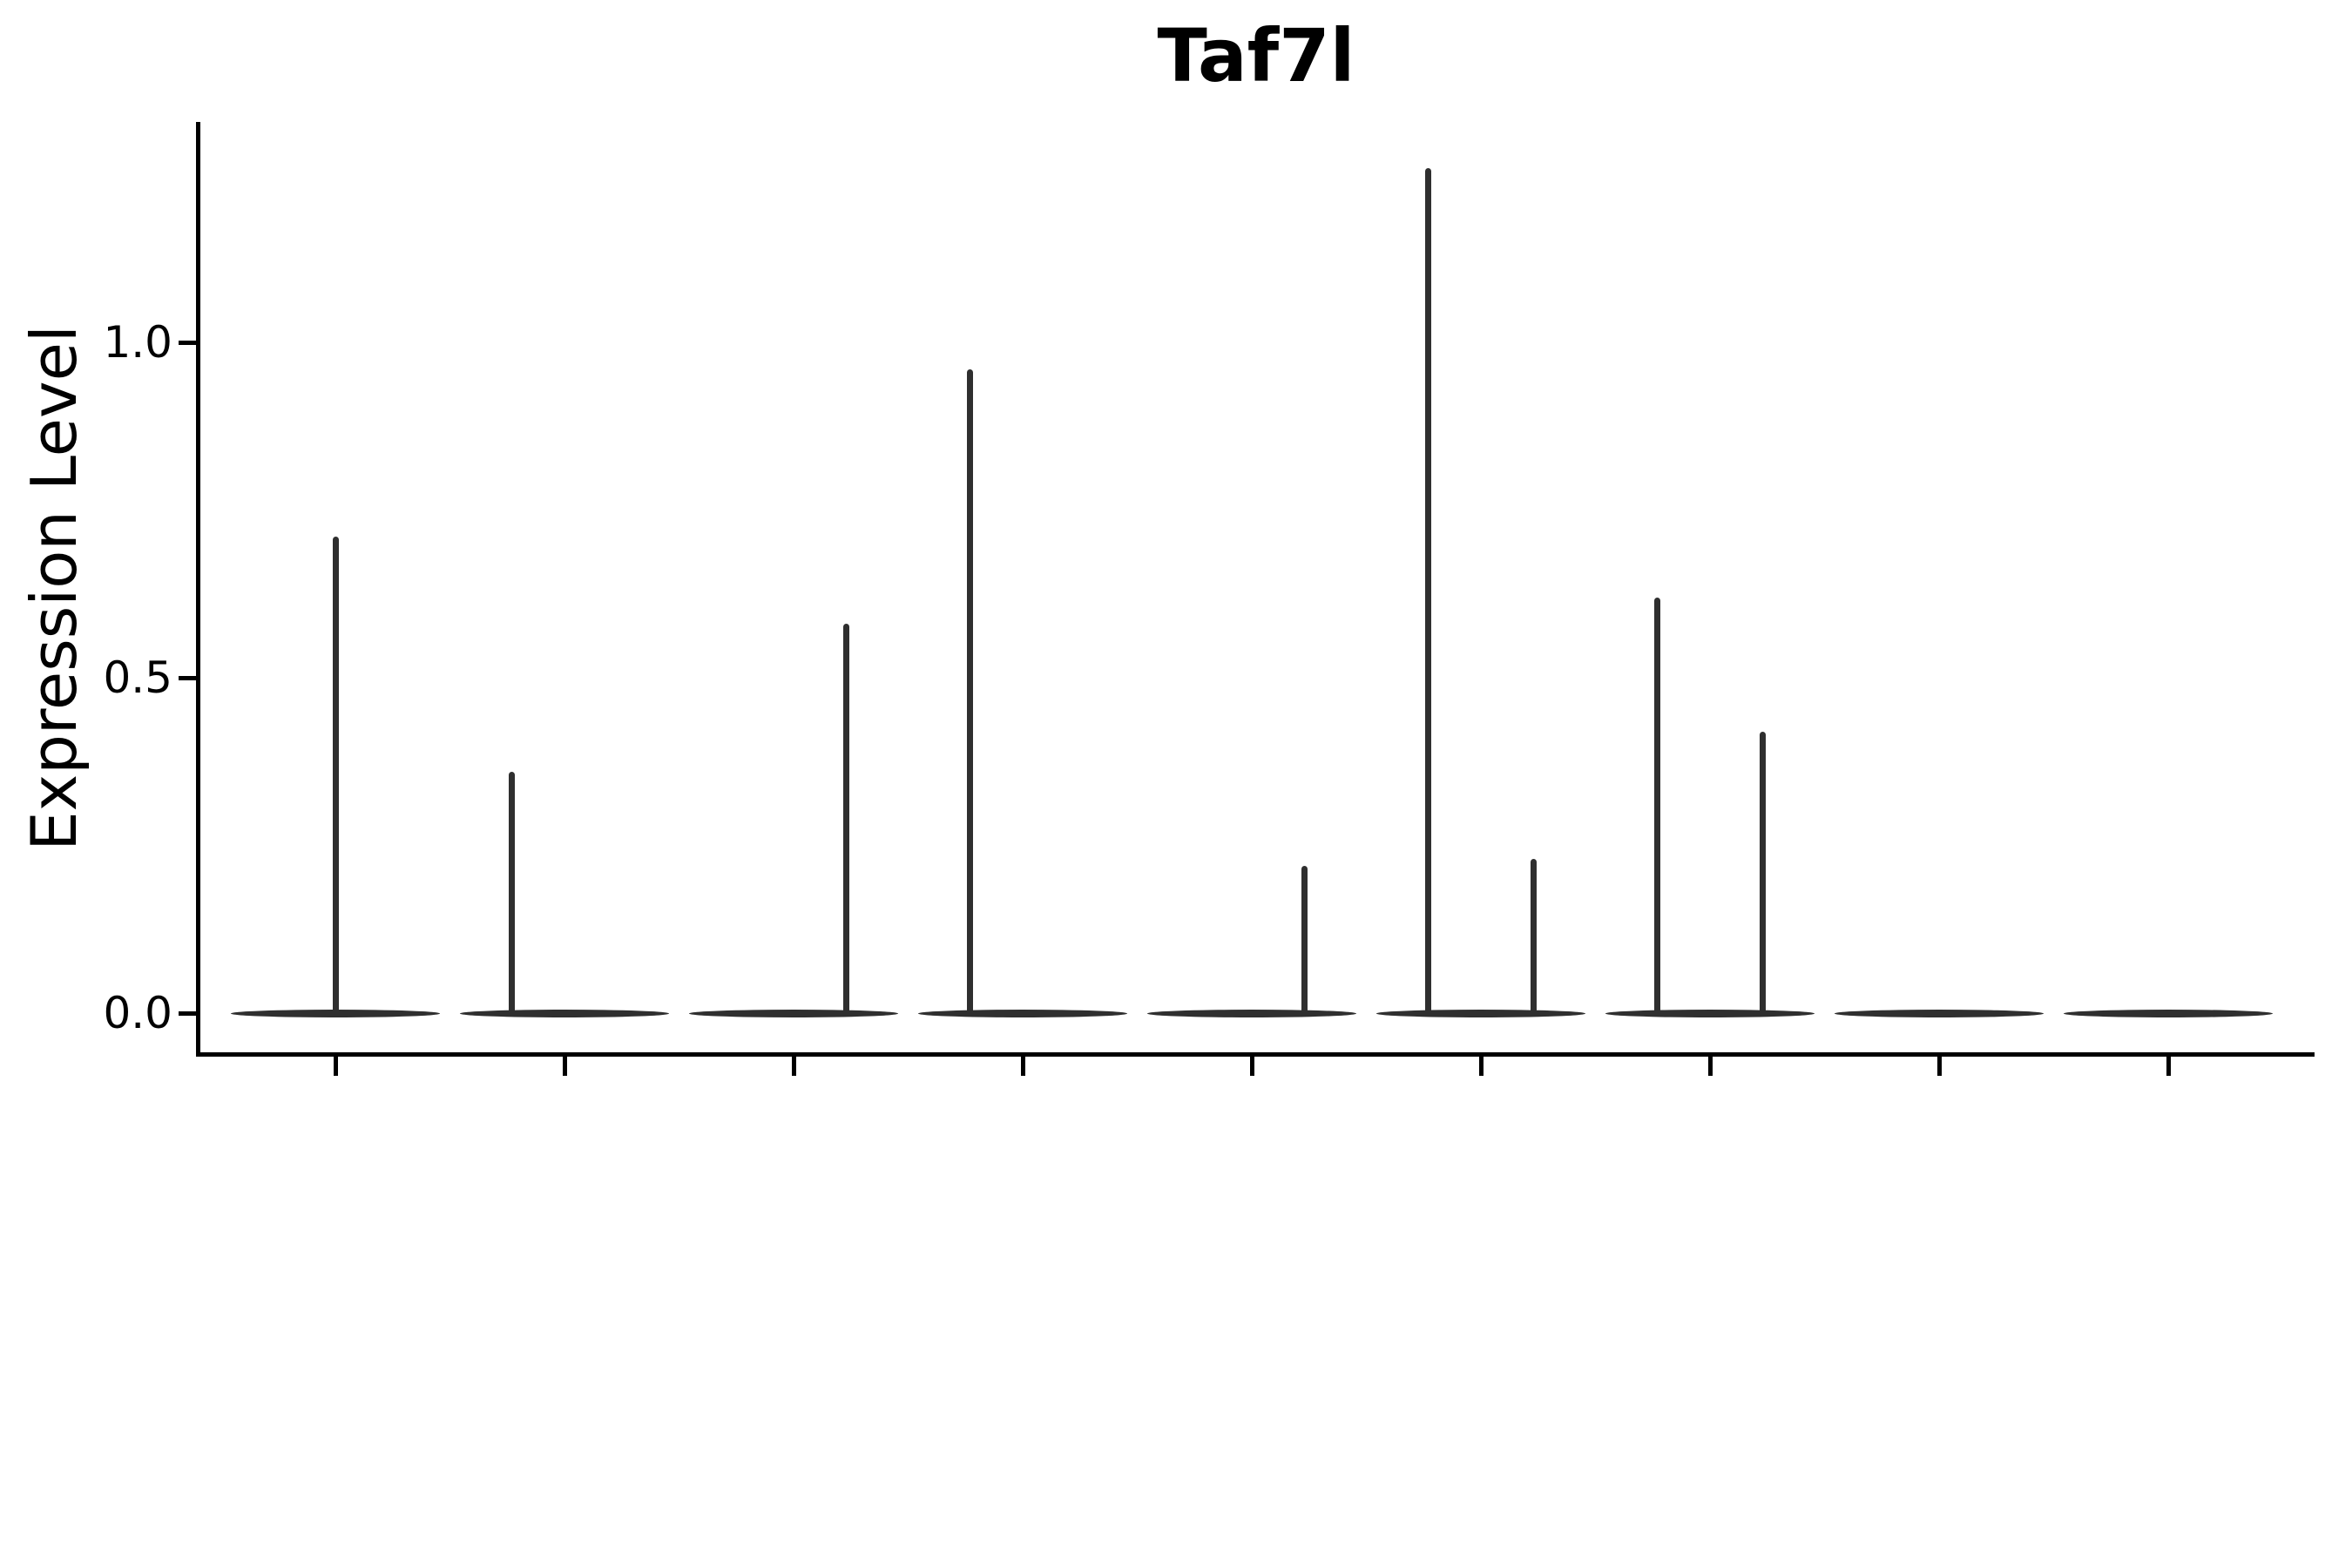 This screenshot has height=1568, width=2352. What do you see at coordinates (137, 677) in the screenshot?
I see `y-tick-label: 0.5` at bounding box center [137, 677].